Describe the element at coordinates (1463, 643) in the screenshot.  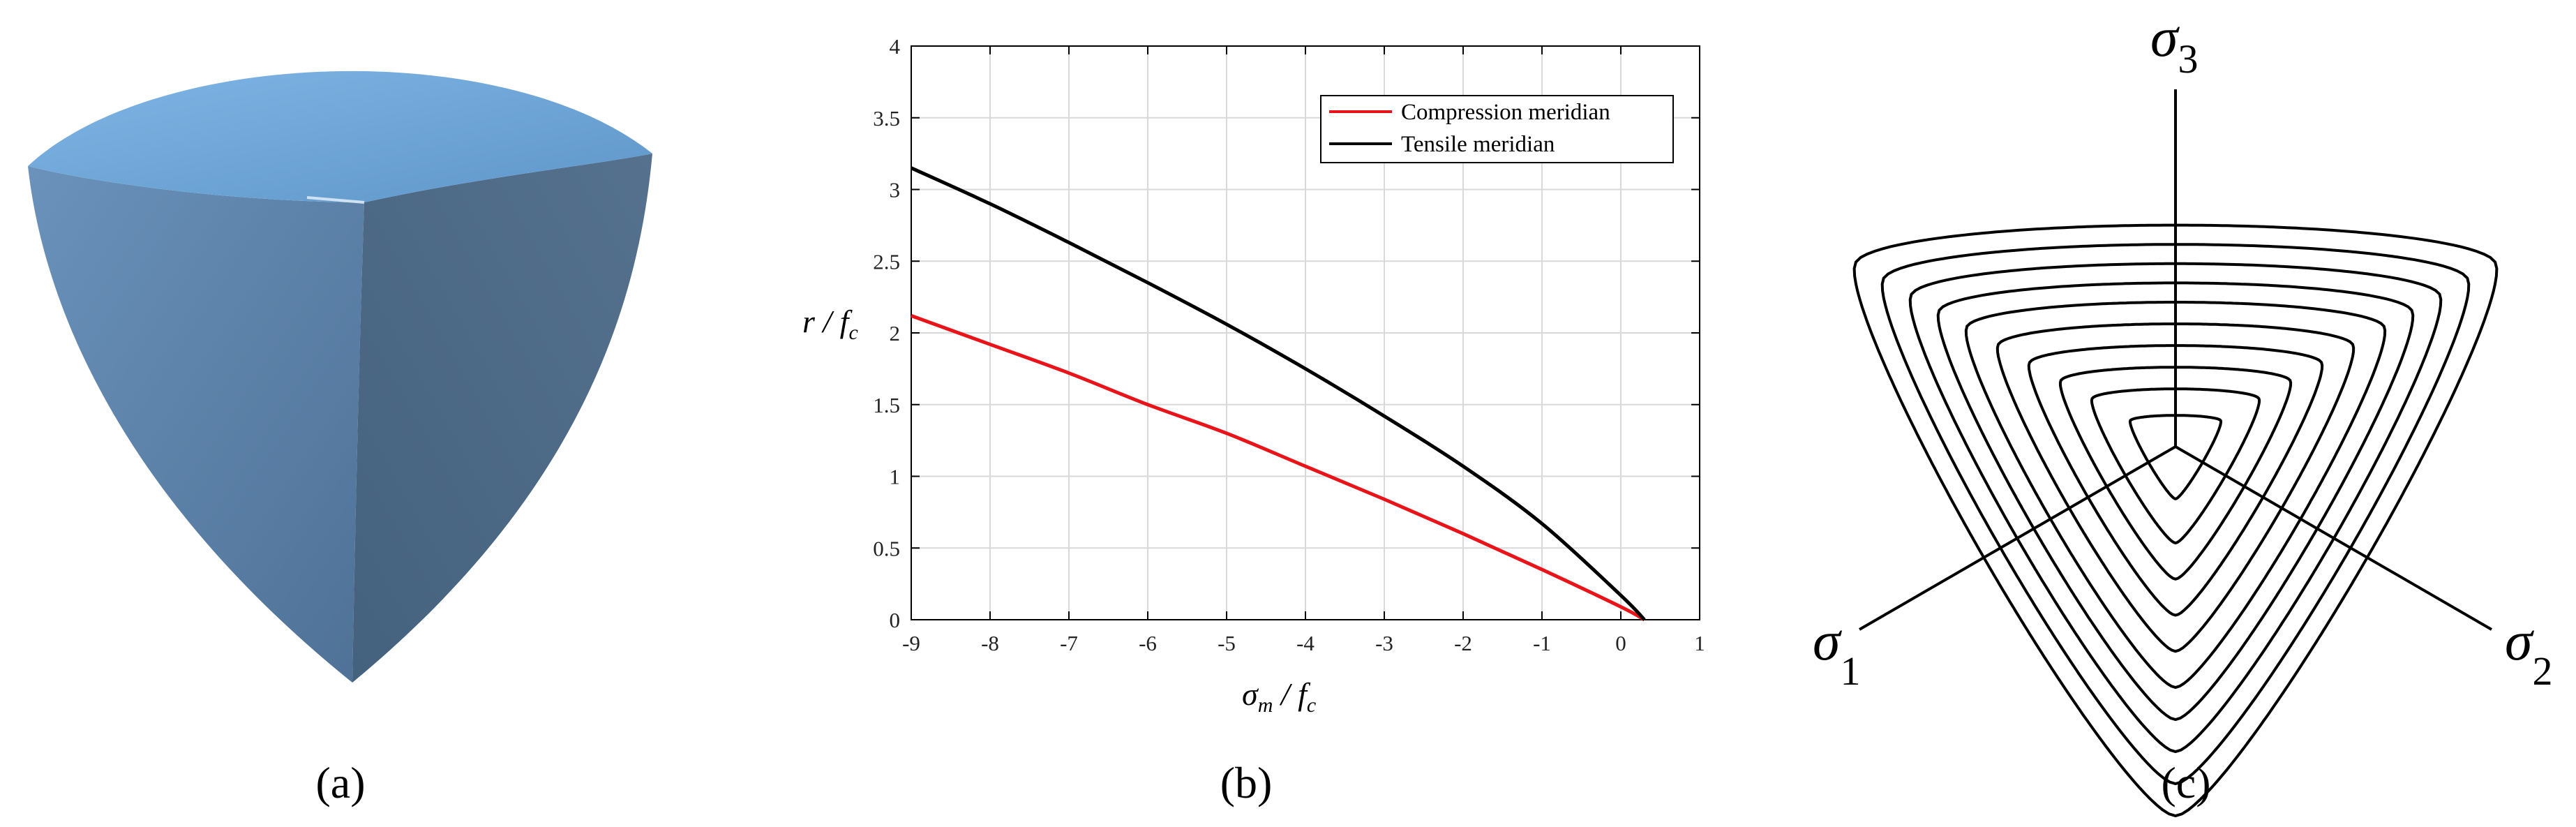
I see `x-tick-label: -2` at that location.